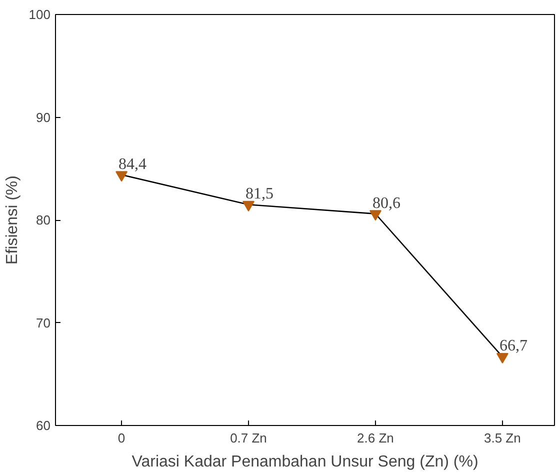  I want to click on y-tick-label: 100, so click(39, 14).